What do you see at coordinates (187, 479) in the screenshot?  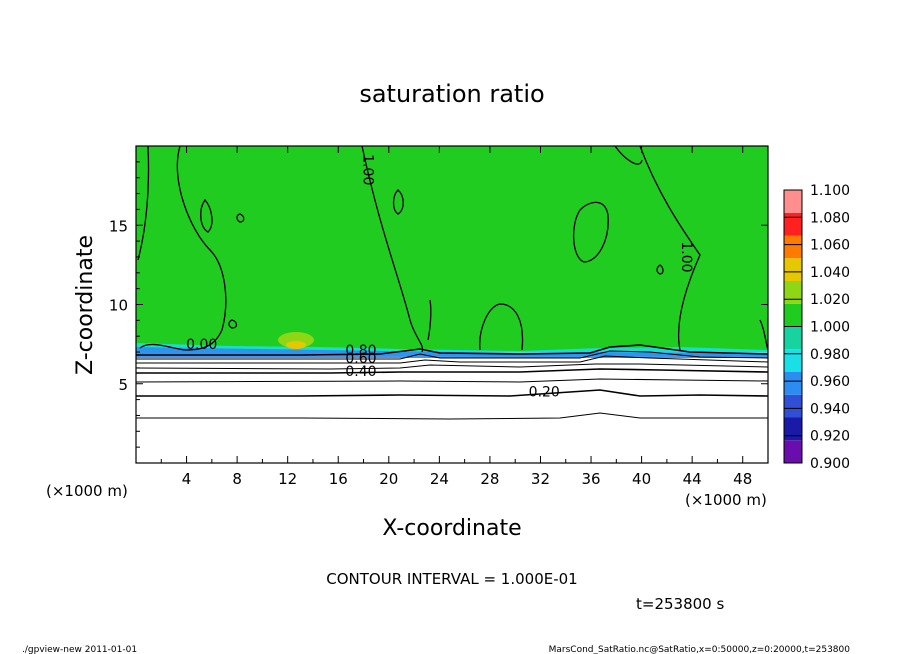 I see `x-tick-label: 4` at bounding box center [187, 479].